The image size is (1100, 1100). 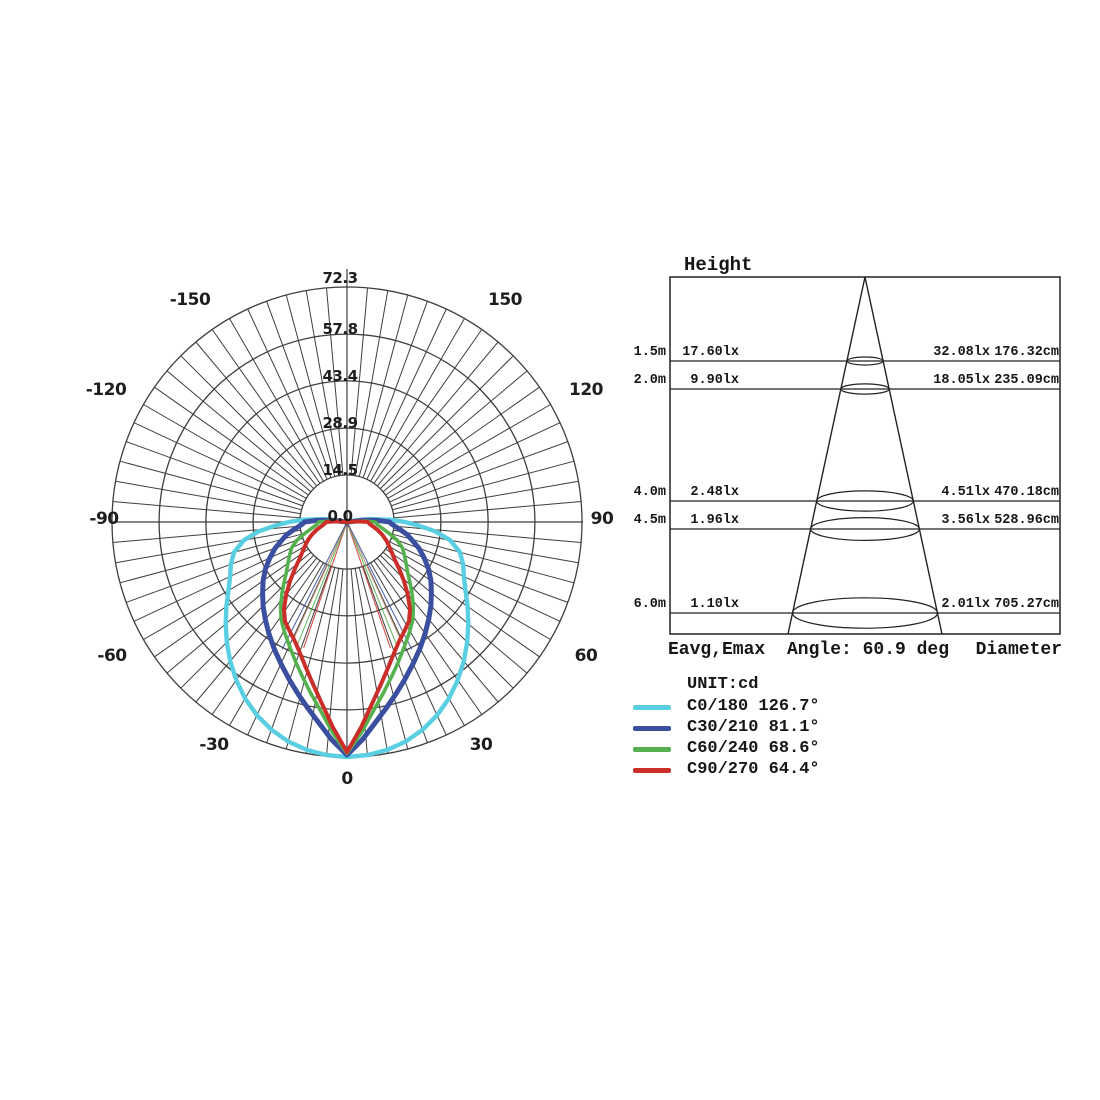 I want to click on polar-ring-label-57-8: 57.8, so click(x=340, y=329).